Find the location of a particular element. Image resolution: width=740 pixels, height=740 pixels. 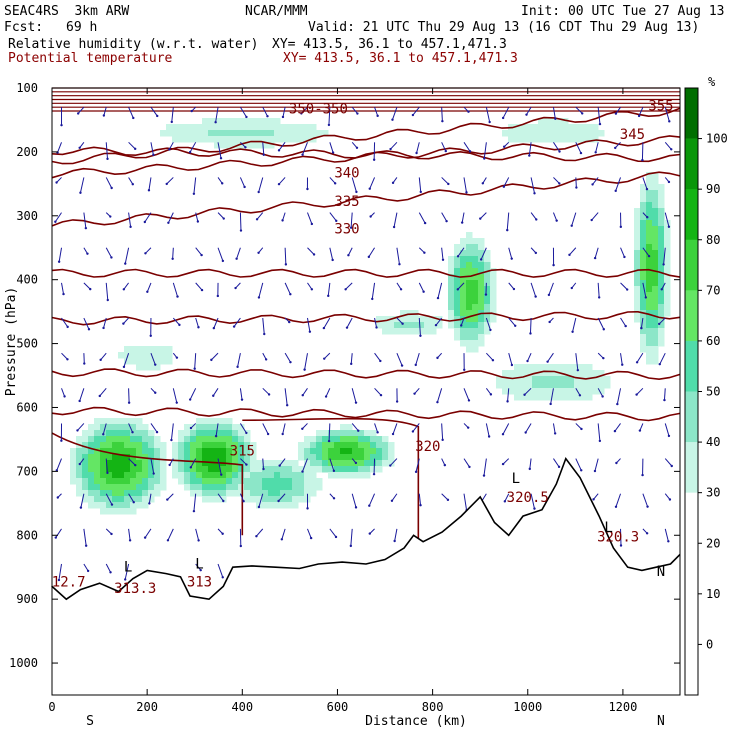

y-tick-label: 800 is located at coordinates (27, 535).